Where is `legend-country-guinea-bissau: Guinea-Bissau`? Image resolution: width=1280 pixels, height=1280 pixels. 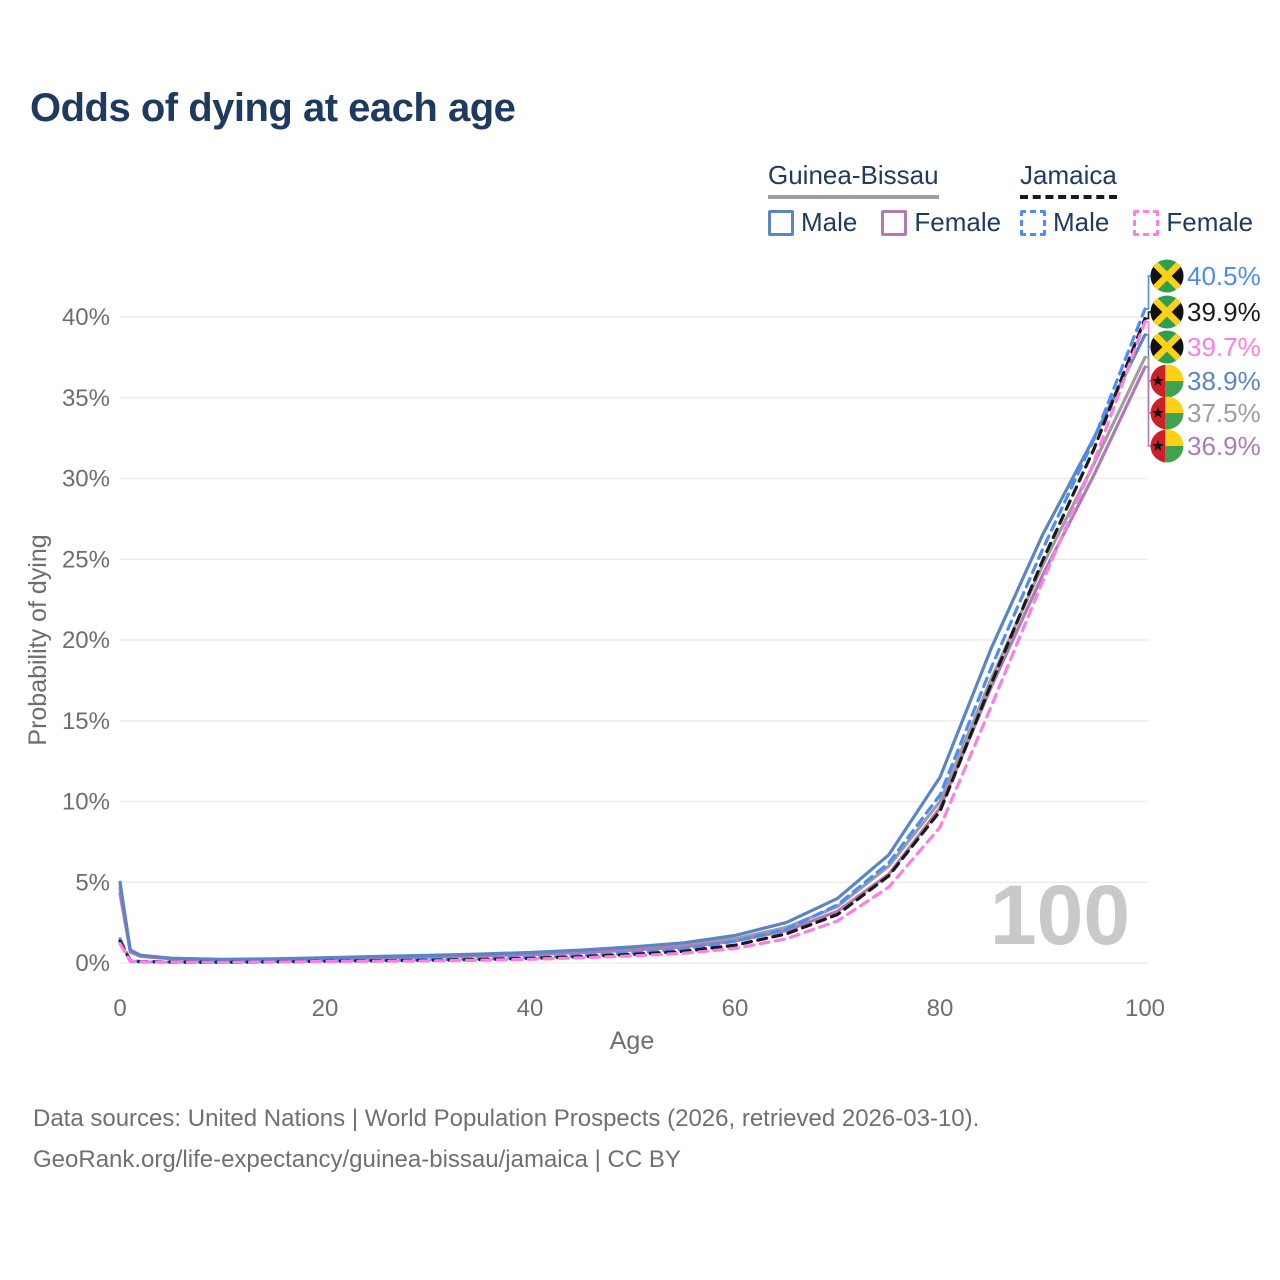 legend-country-guinea-bissau: Guinea-Bissau is located at coordinates (853, 179).